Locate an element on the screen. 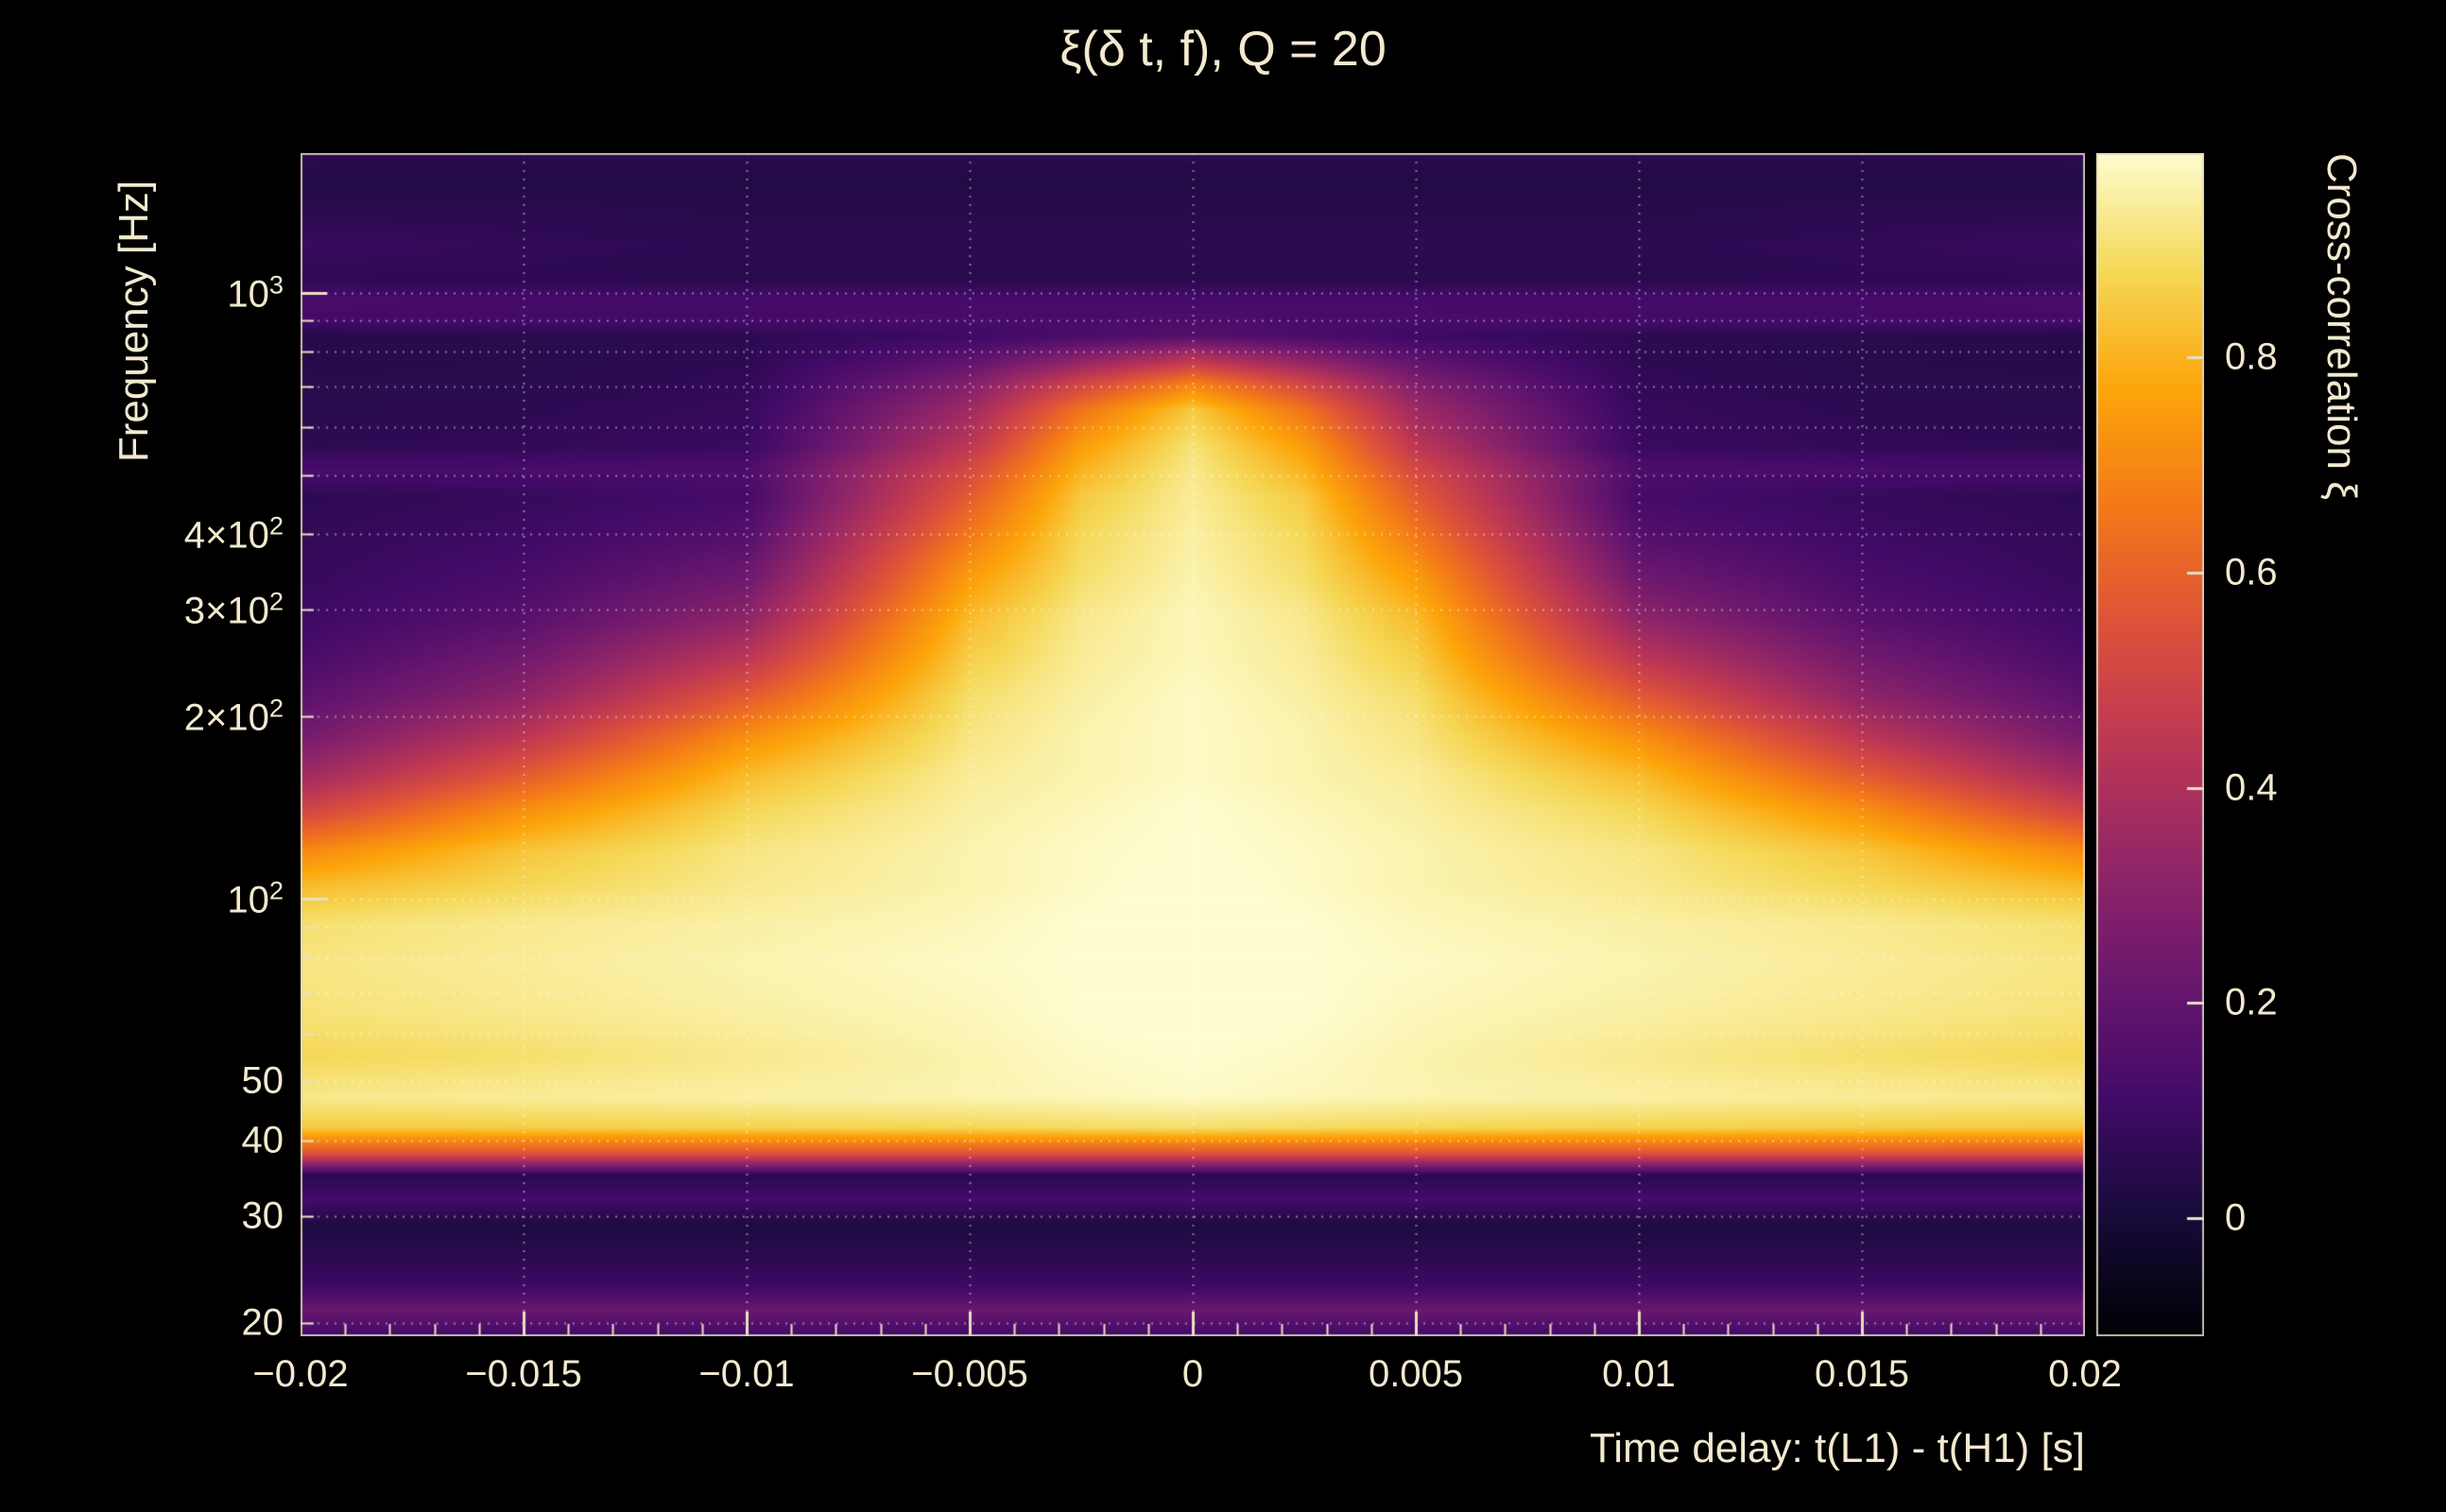 The width and height of the screenshot is (2446, 1512). colorbar-canvas is located at coordinates (2150, 744).